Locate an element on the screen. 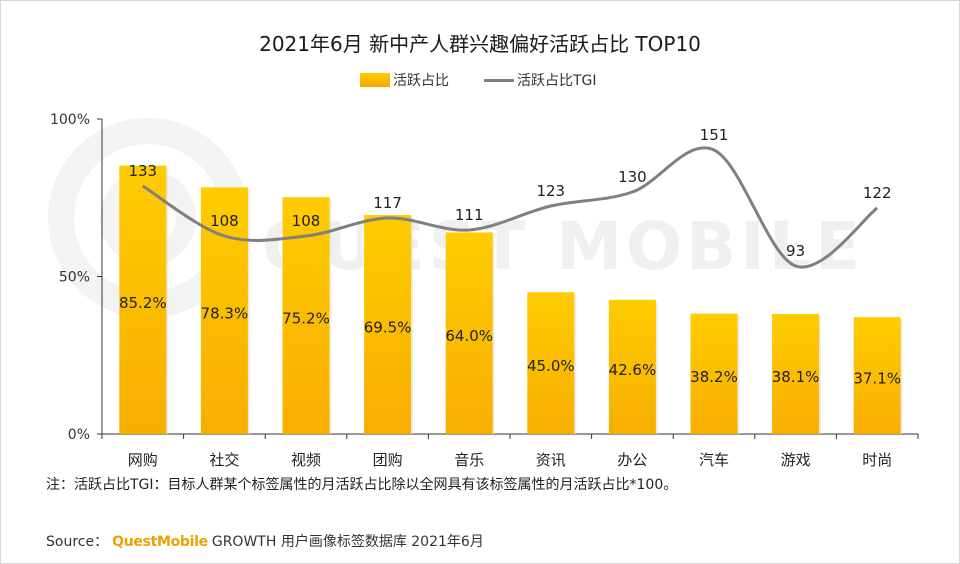  tgi-data-label: 111 is located at coordinates (469, 215).